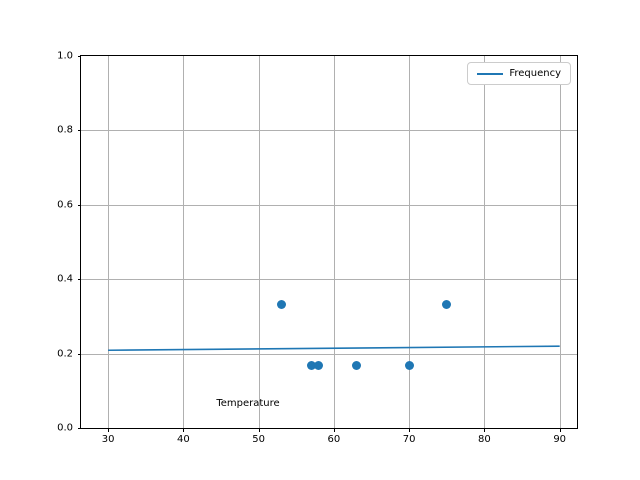  I want to click on x-tick-label: 30, so click(108, 439).